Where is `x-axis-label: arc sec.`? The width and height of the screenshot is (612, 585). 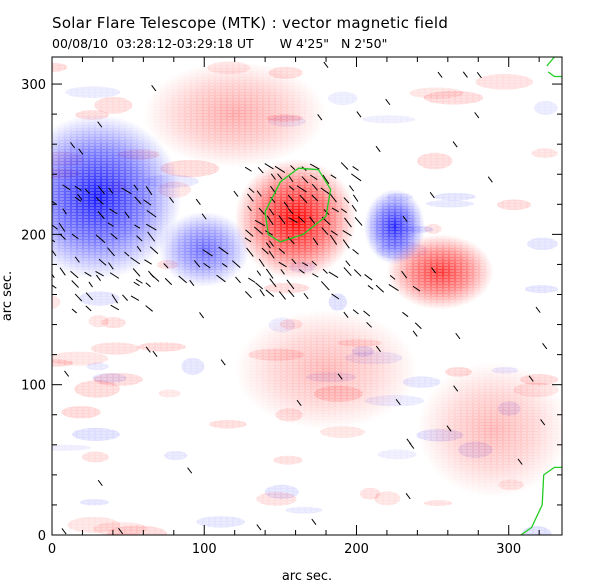 x-axis-label: arc sec. is located at coordinates (307, 576).